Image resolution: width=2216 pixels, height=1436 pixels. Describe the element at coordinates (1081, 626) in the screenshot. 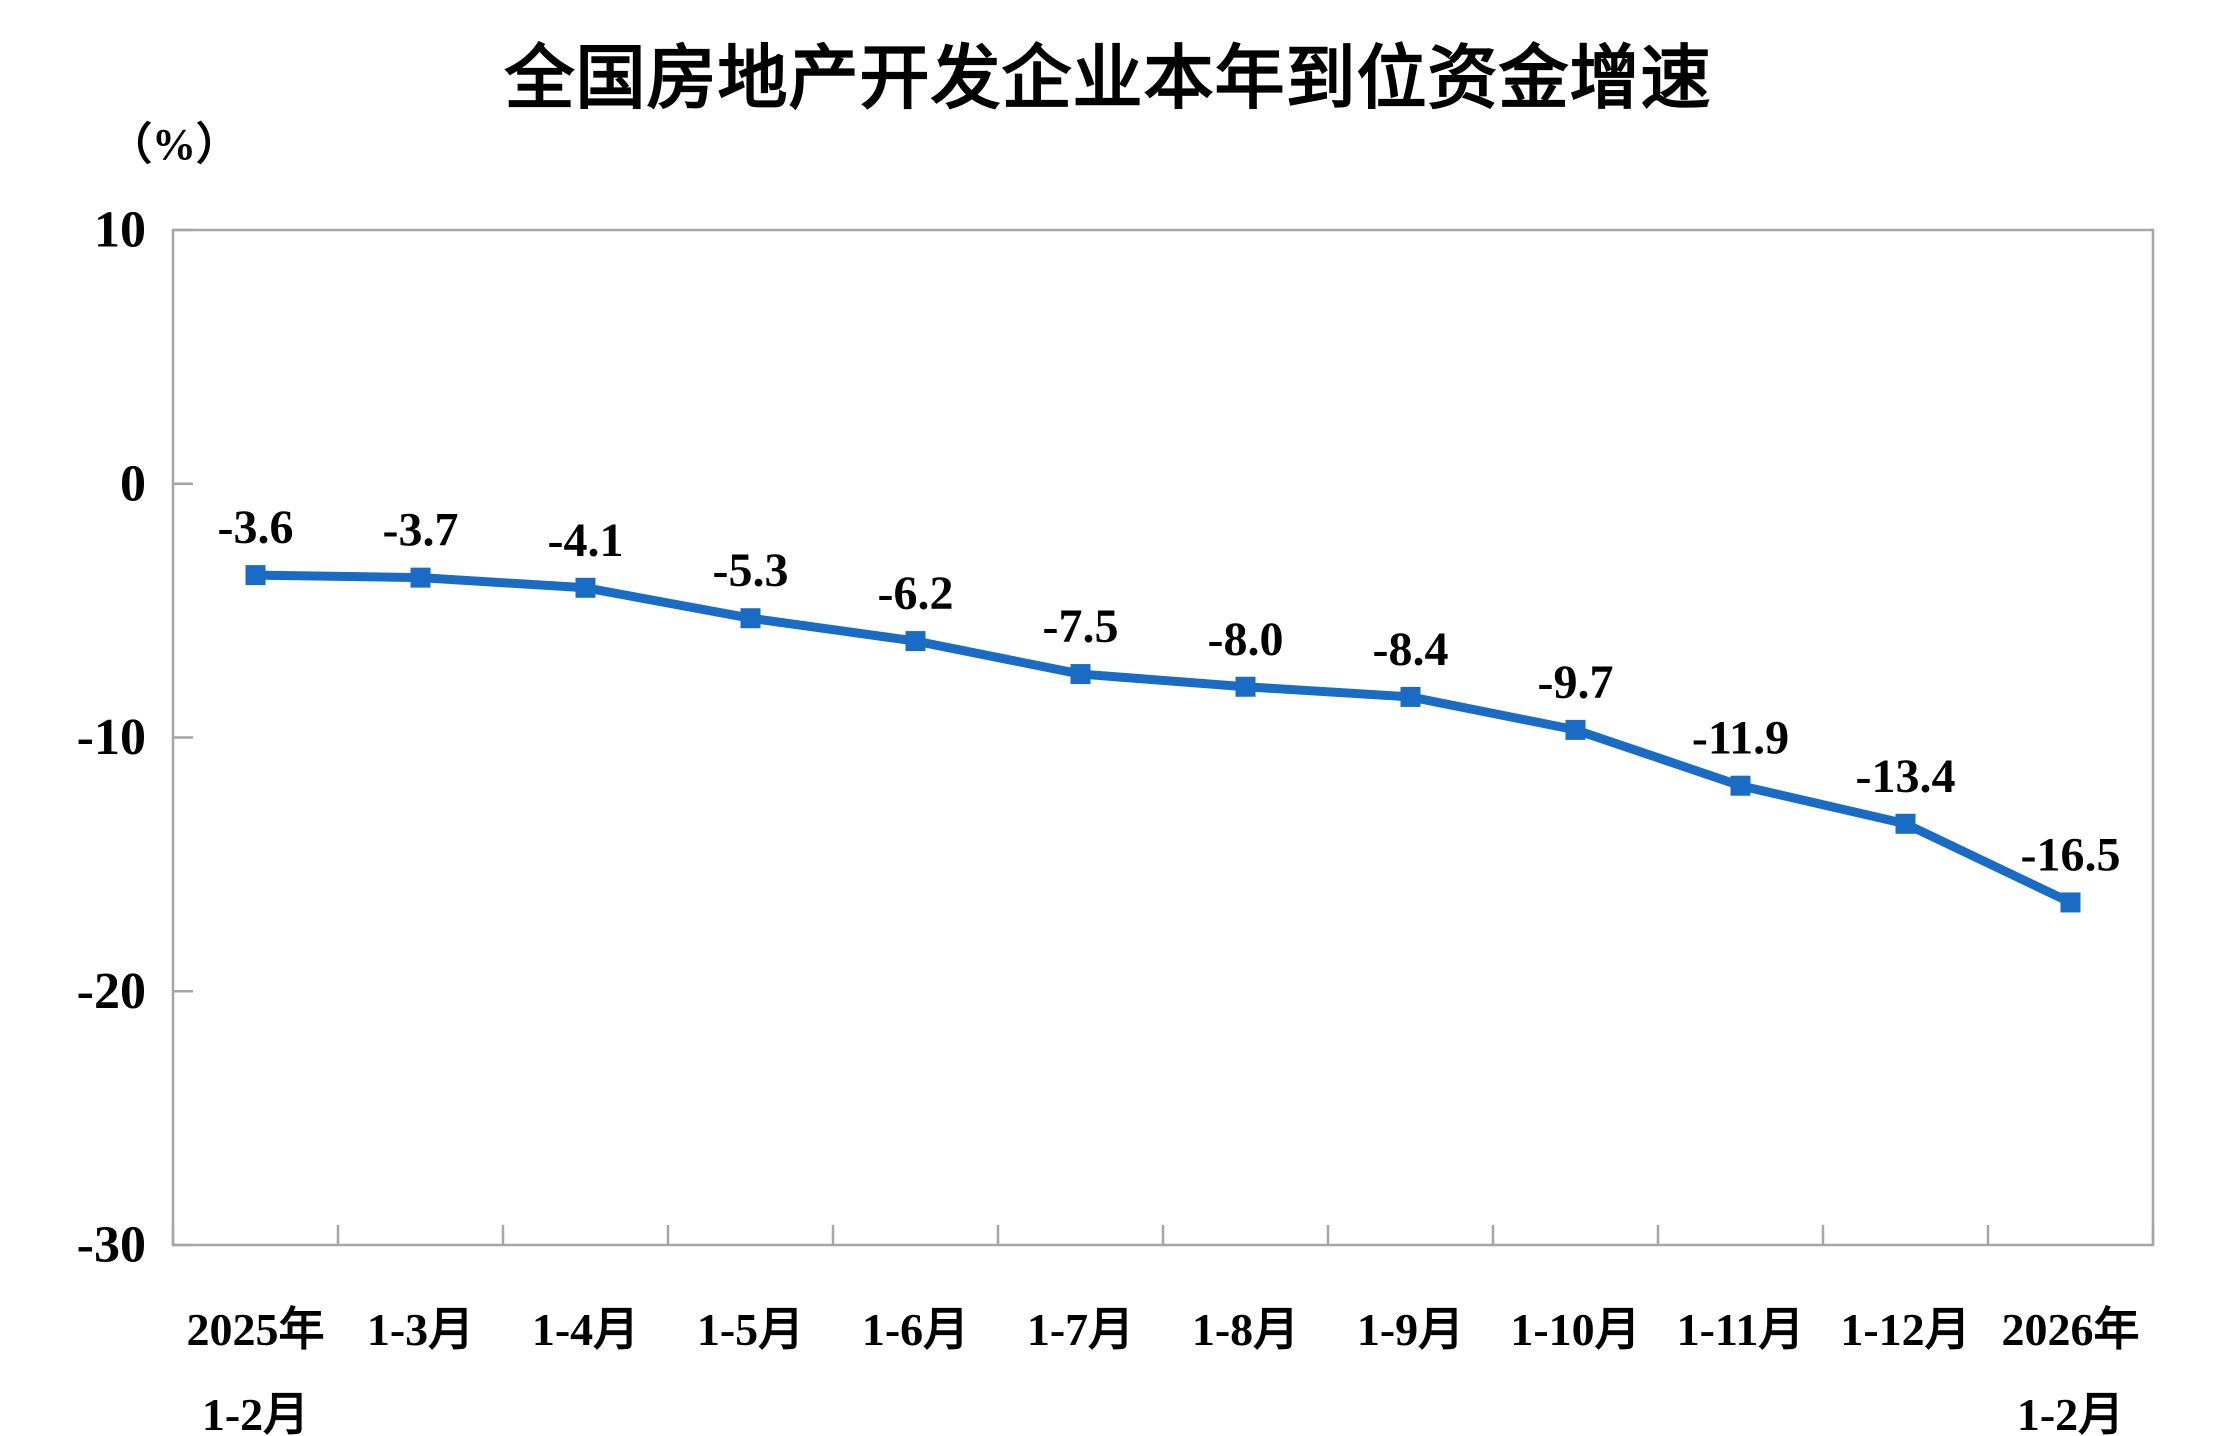

I see `data-point-label: -7.5` at that location.